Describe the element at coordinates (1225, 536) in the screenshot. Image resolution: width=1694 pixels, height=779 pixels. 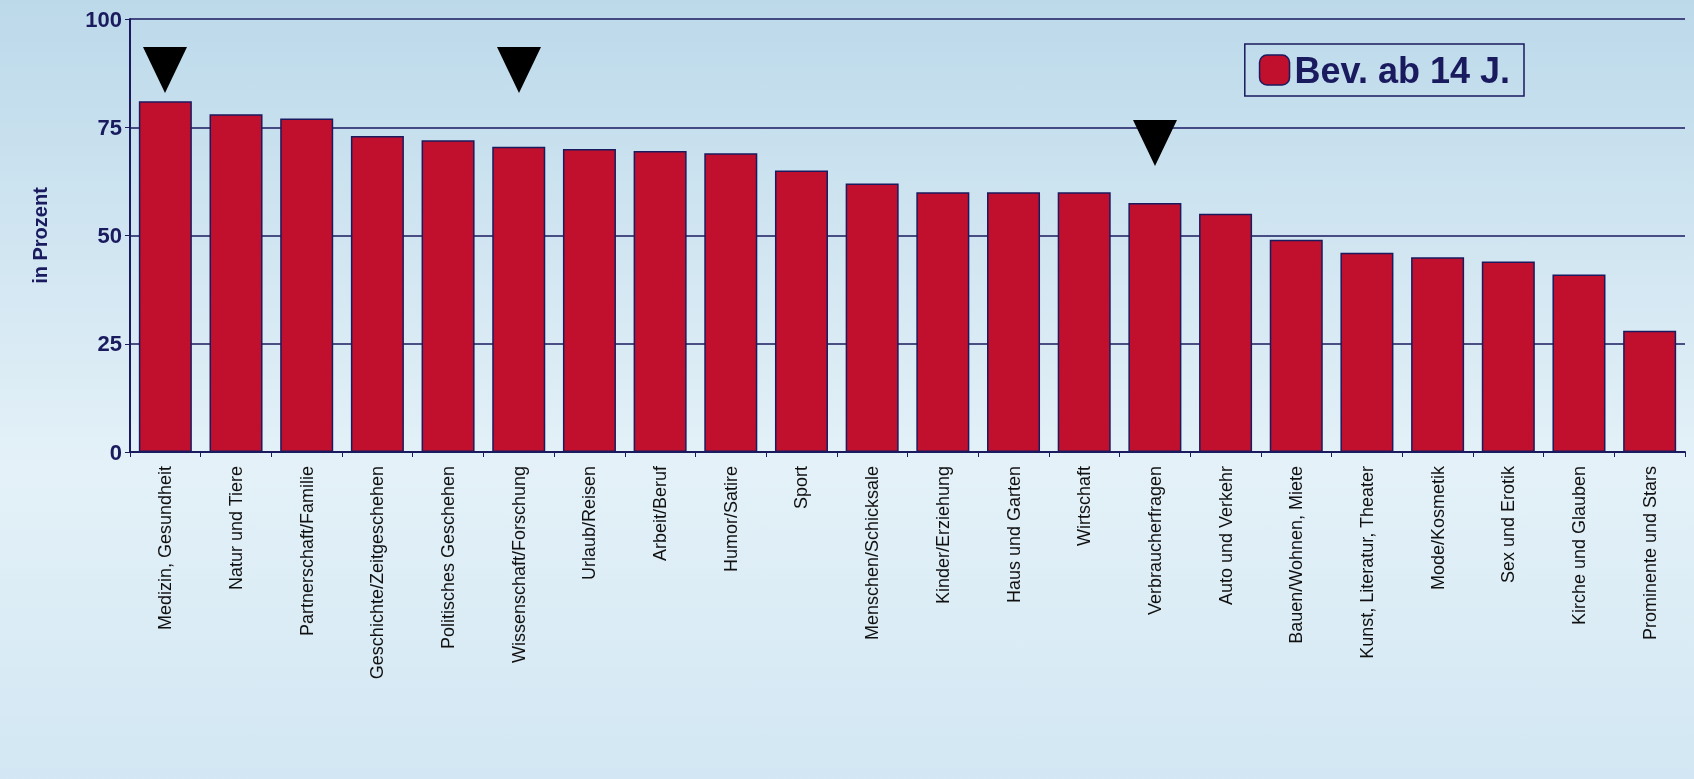
I see `x-tick-label: Auto und Verkehr` at that location.